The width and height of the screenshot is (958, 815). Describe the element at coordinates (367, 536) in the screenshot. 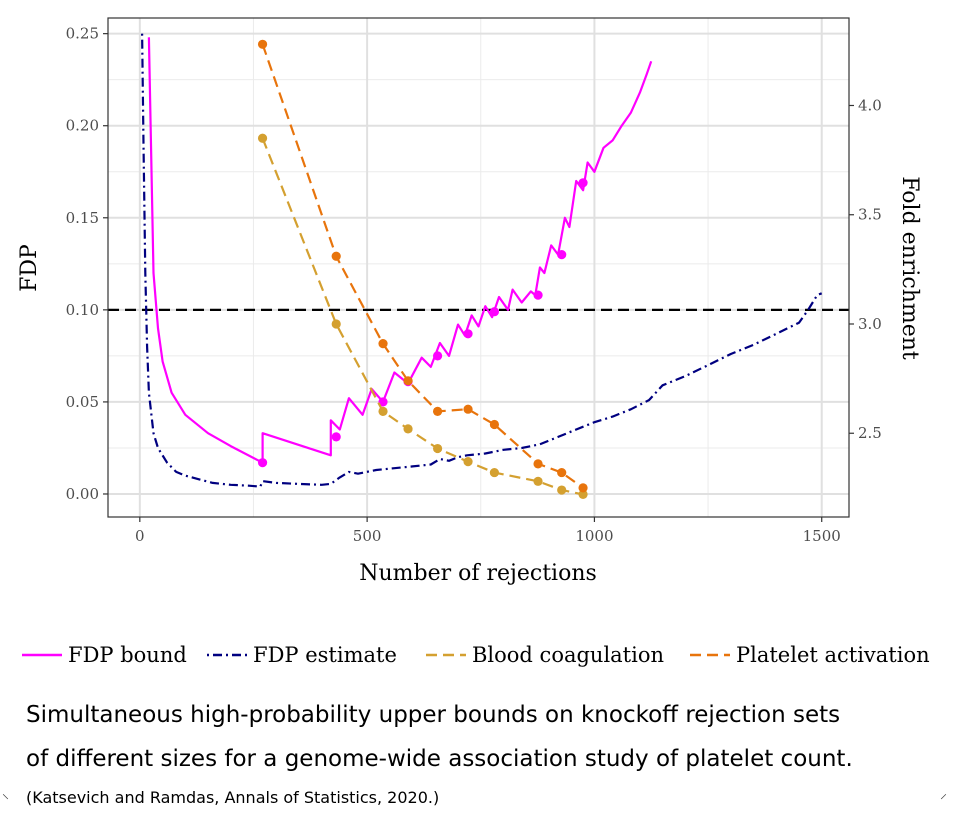

I see `x-tick-label: 500` at that location.